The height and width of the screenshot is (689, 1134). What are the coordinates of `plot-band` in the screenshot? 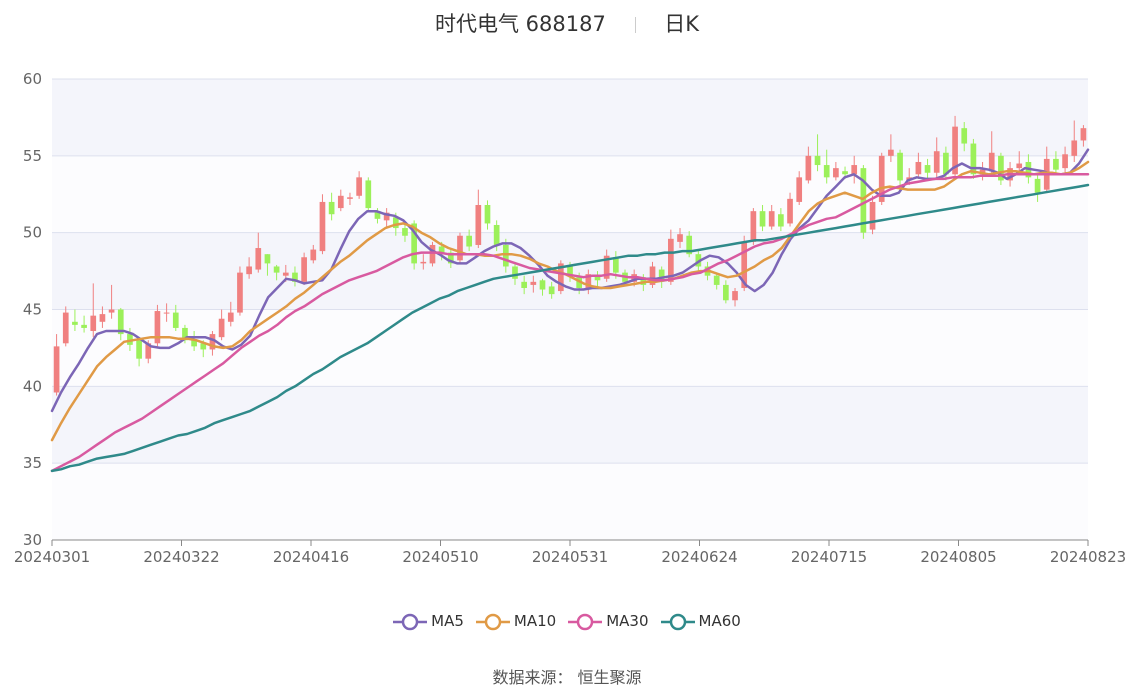 It's located at (570, 425).